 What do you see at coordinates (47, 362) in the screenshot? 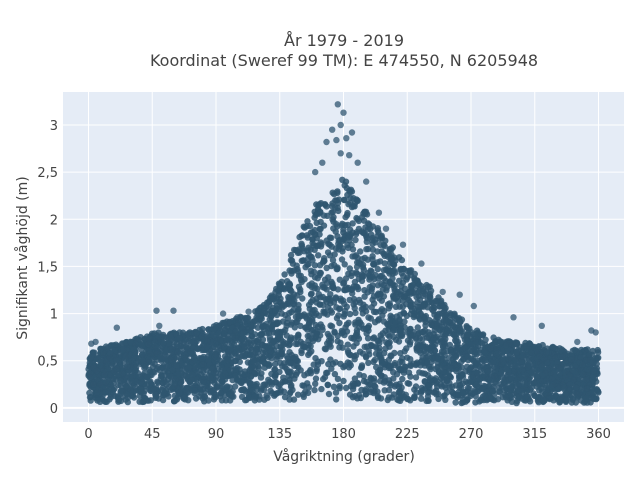
I see `y-tick-label: 0,5` at bounding box center [47, 362].